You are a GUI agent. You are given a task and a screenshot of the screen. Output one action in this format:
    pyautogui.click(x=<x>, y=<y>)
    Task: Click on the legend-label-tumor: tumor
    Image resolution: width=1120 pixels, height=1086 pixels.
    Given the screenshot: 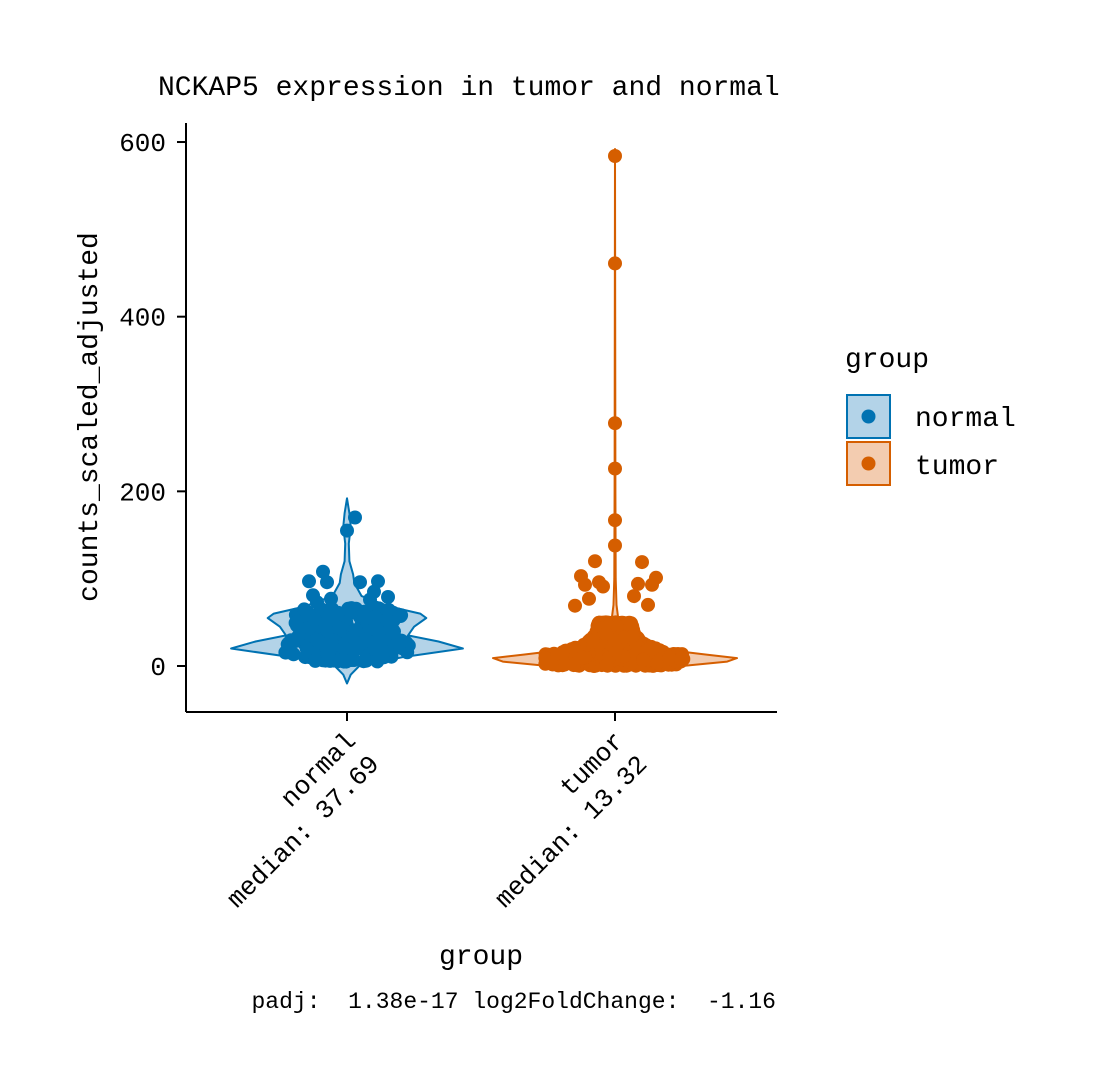 What is the action you would take?
    pyautogui.click(x=957, y=467)
    